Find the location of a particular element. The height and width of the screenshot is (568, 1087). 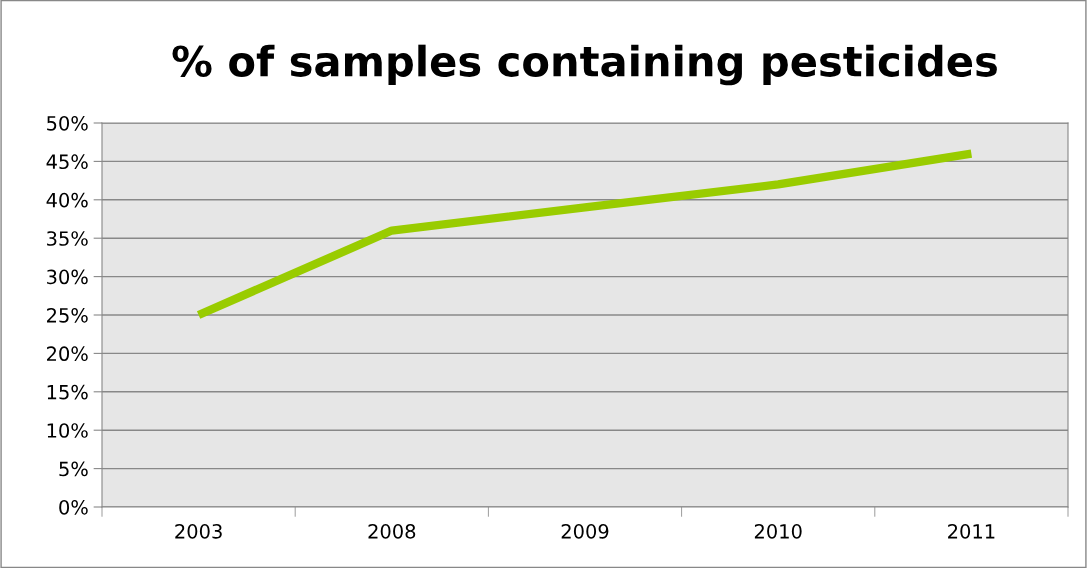

y-tick-label: 10% is located at coordinates (67, 430).